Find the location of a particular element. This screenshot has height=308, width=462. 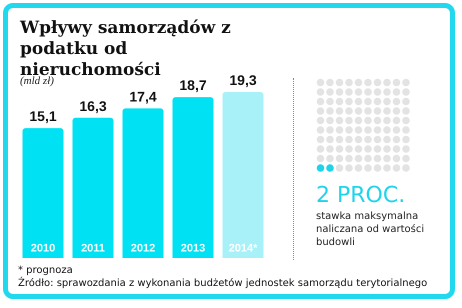

text: stawka maksymalna naliczana od wartości budowli is located at coordinates (371, 229).